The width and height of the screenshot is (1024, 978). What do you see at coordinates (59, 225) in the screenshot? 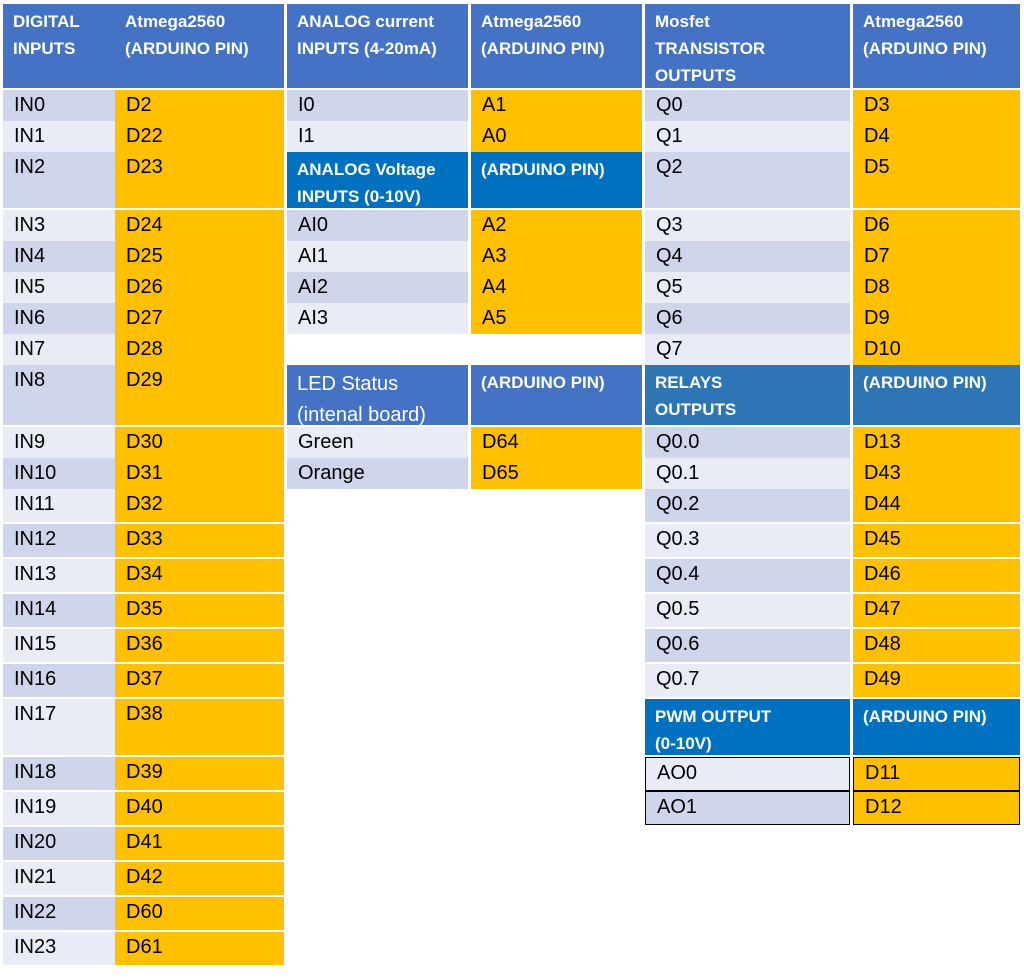
I see `digital-row-label: IN3` at bounding box center [59, 225].